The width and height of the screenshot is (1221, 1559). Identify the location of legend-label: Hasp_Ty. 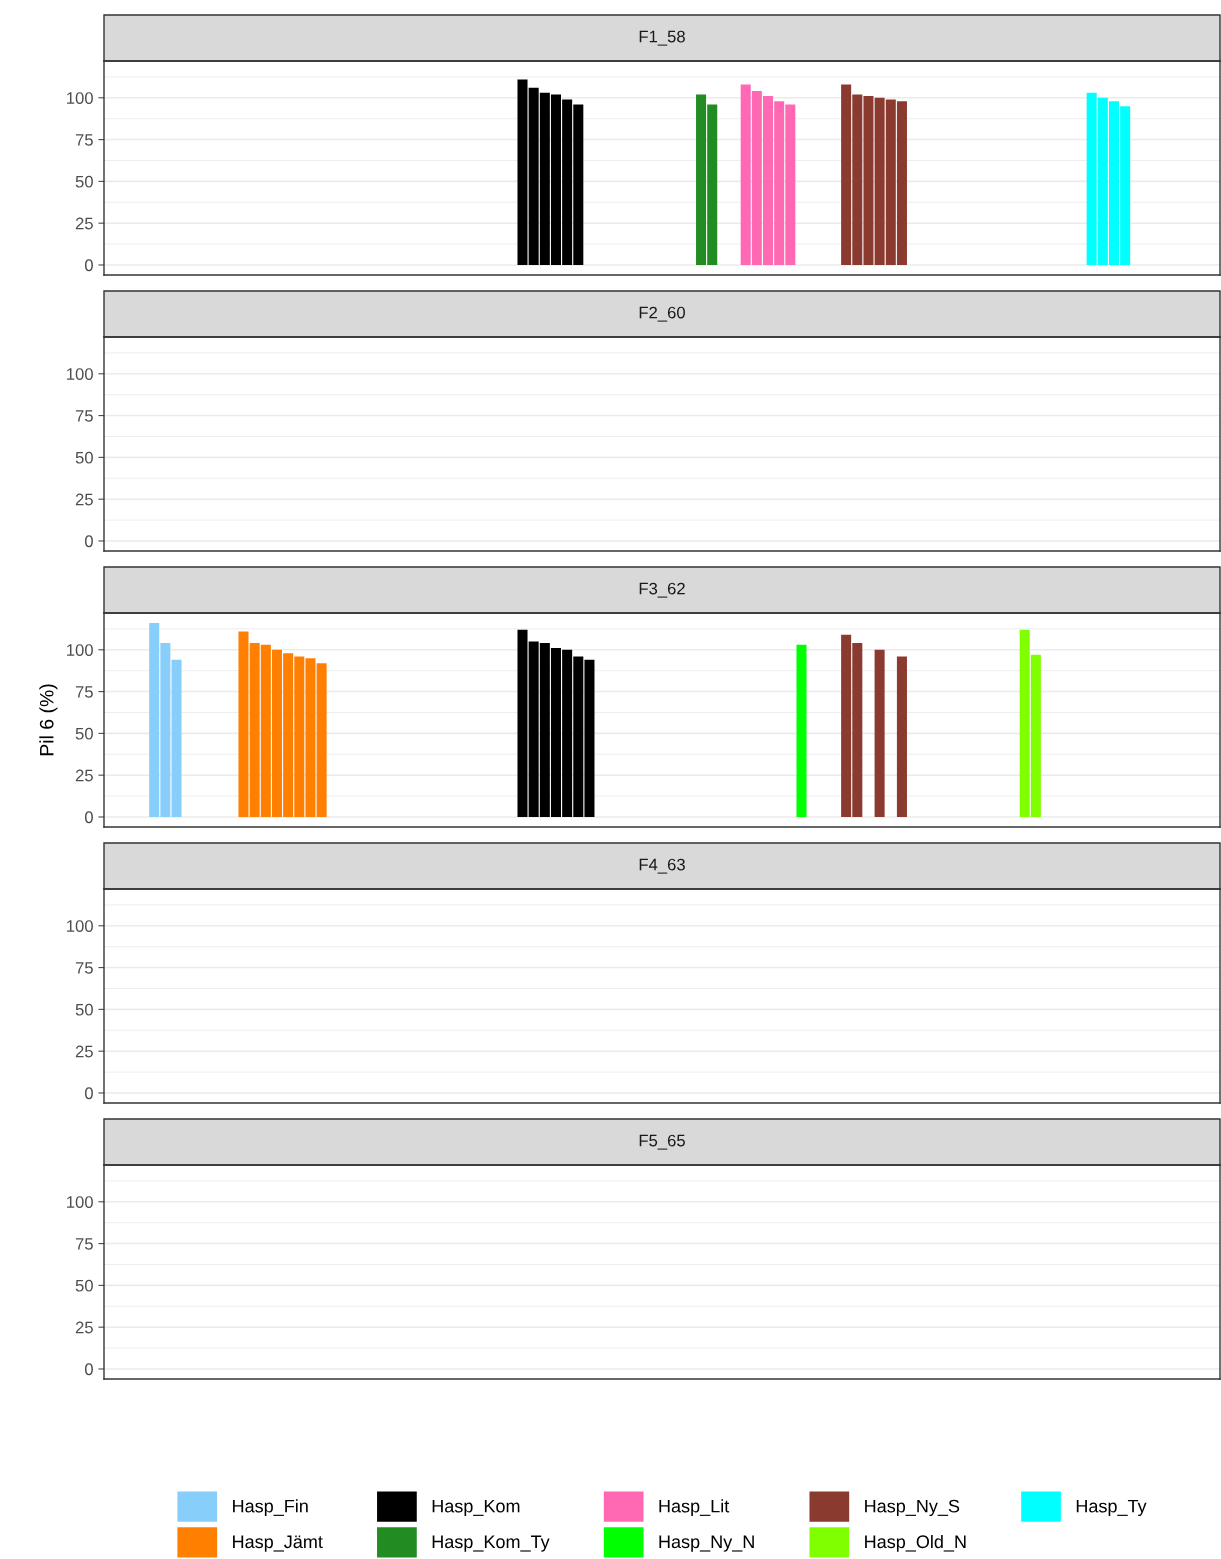
(1111, 1508).